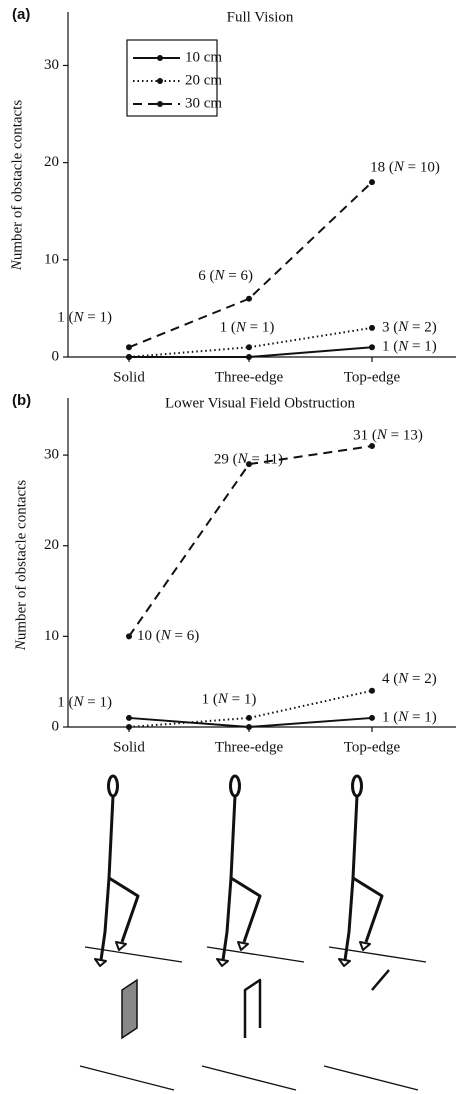  I want to click on data-label: 29 (N = 11), so click(248, 460).